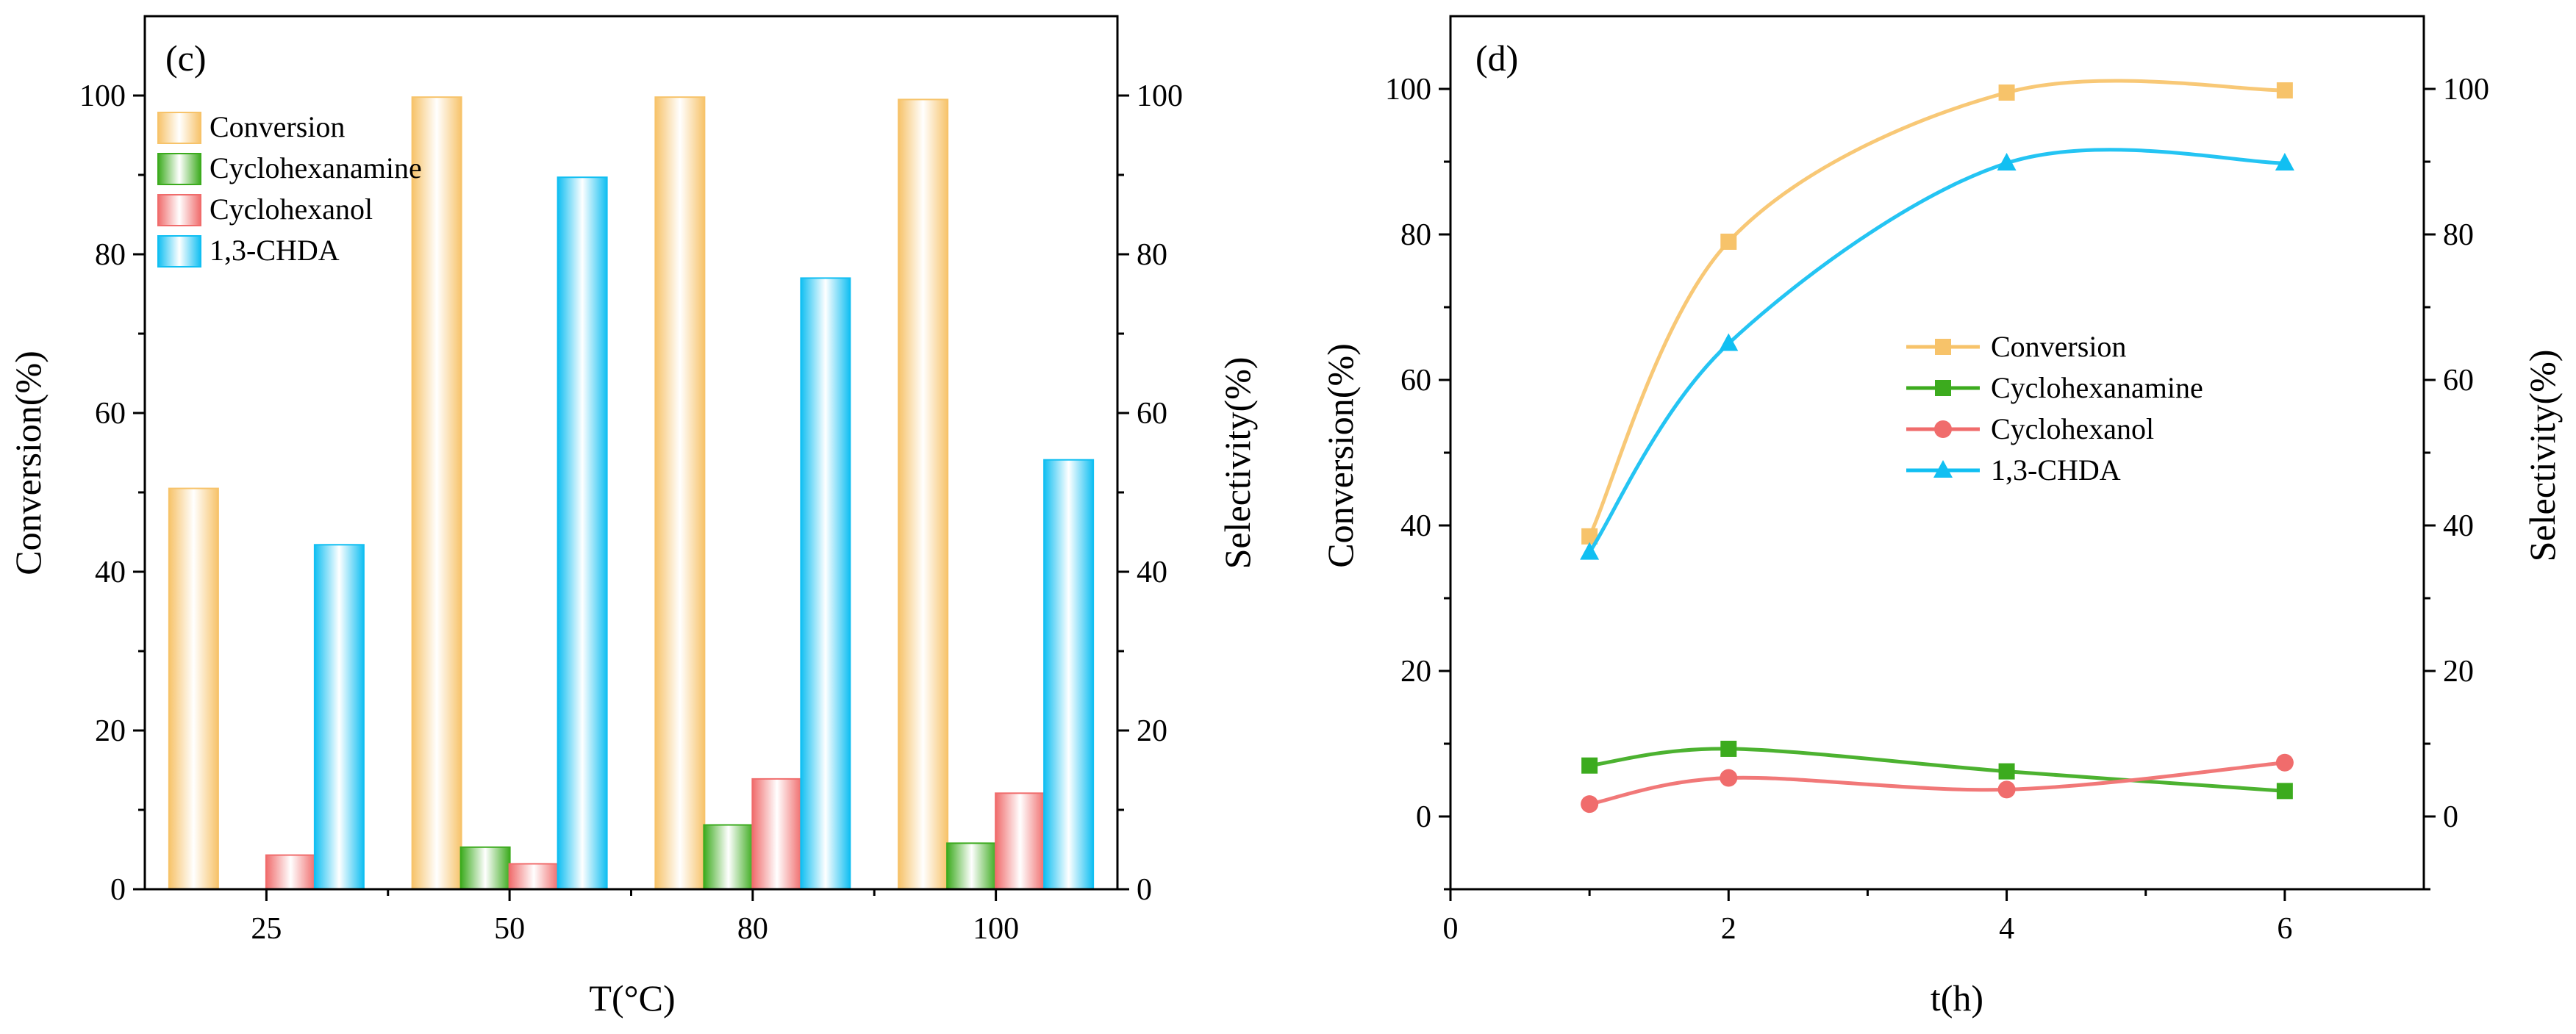  Describe the element at coordinates (28, 463) in the screenshot. I see `bar-chart-left-axis-title: Conversion(%)` at that location.